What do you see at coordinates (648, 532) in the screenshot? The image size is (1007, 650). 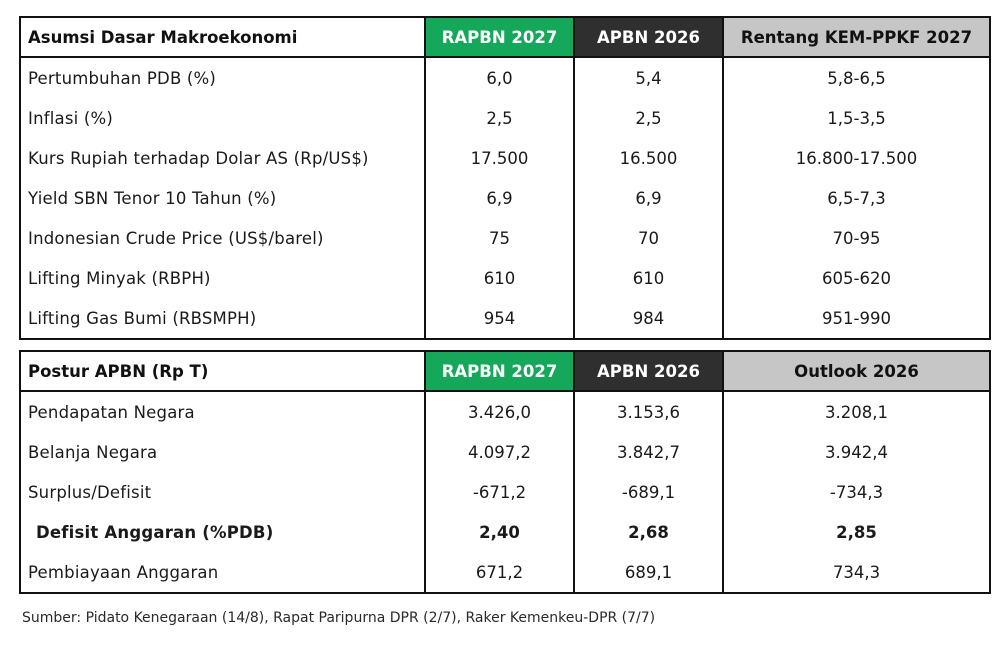 I see `cell-apbn-2026: 2,68` at bounding box center [648, 532].